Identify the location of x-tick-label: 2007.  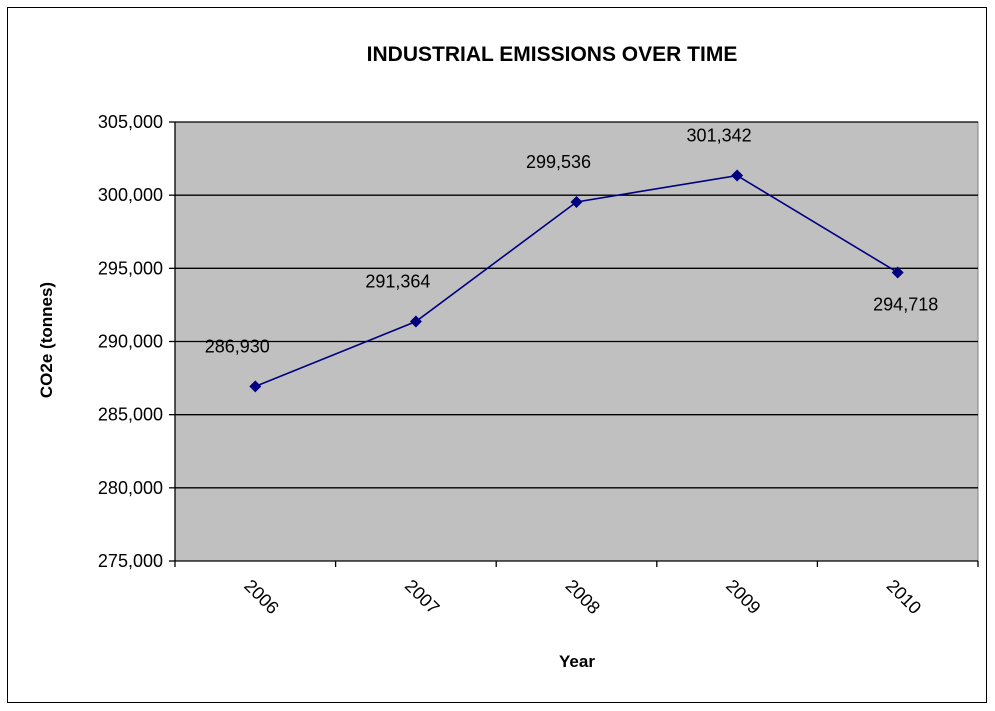
(422, 597).